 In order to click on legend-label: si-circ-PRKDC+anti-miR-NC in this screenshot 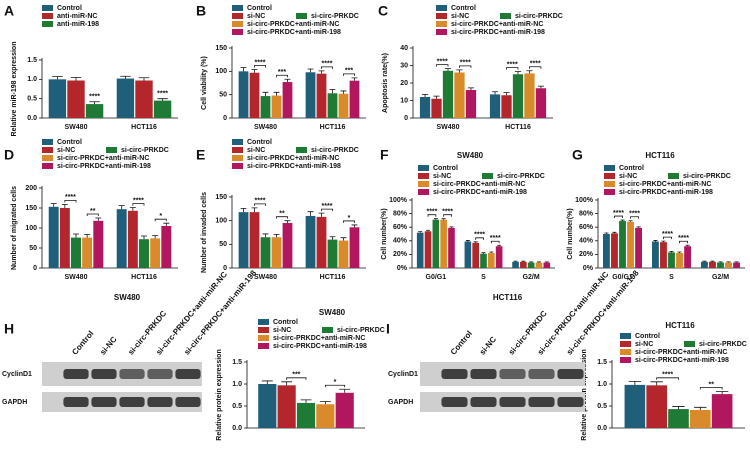, I will do `click(319, 338)`.